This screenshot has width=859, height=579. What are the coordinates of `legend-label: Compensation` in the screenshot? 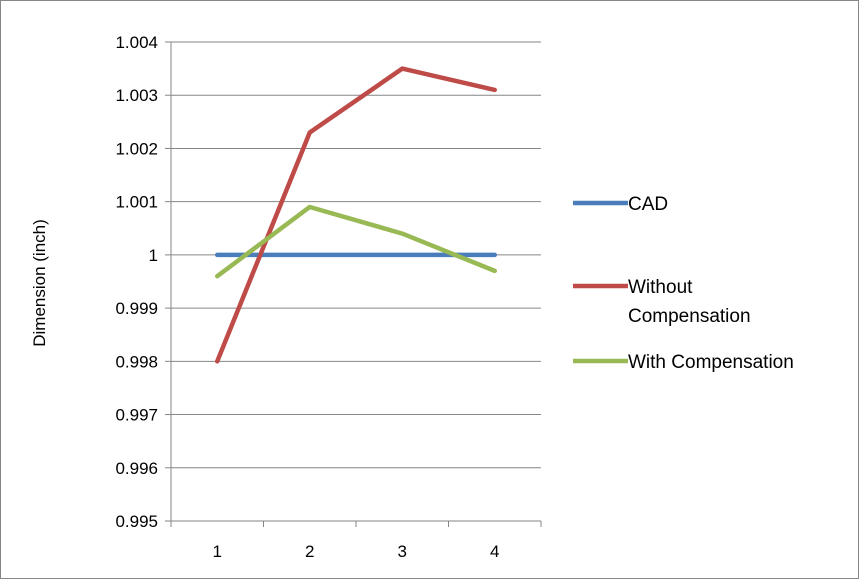 It's located at (689, 316).